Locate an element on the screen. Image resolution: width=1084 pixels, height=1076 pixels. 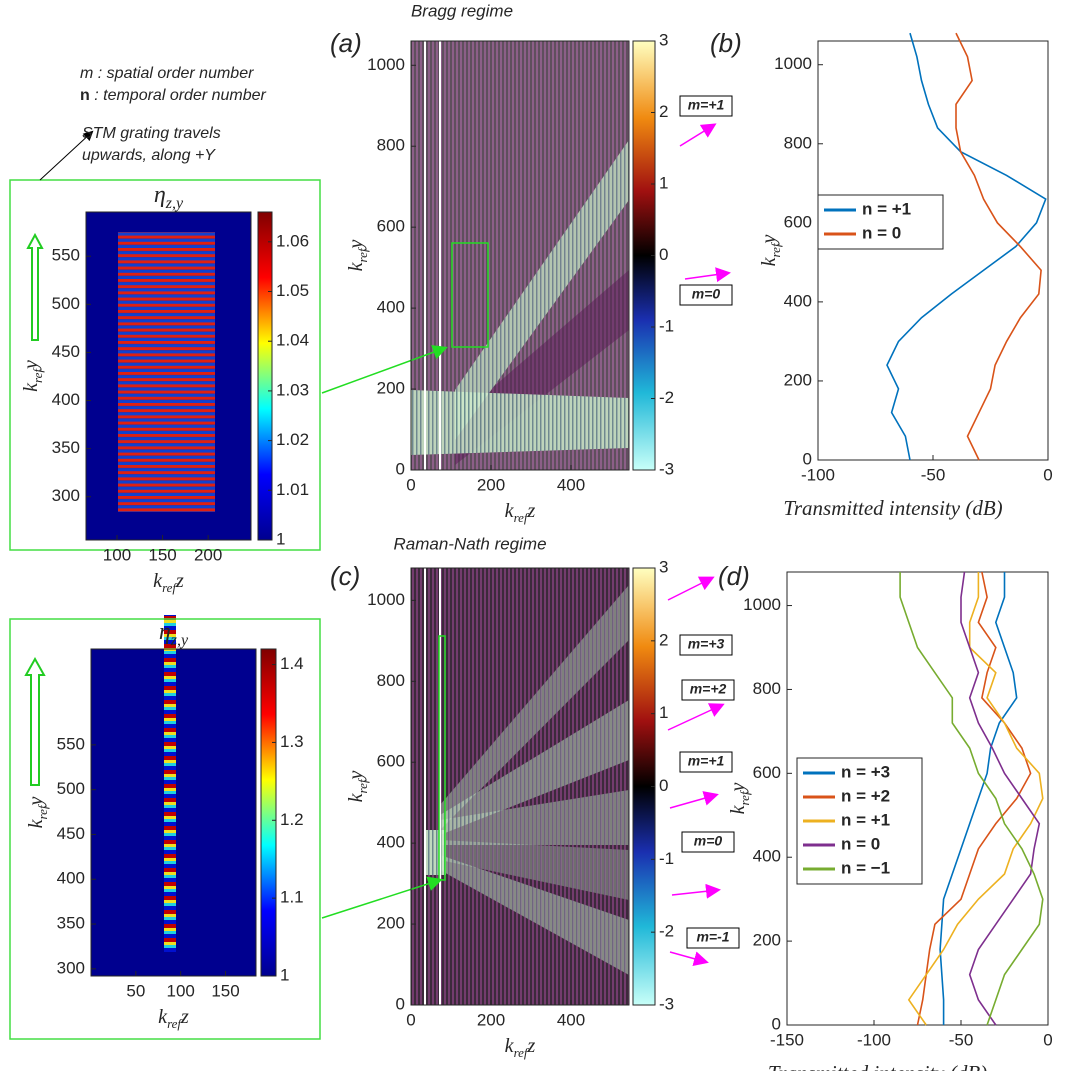
y-tick-label: 350 is located at coordinates (66, 447).